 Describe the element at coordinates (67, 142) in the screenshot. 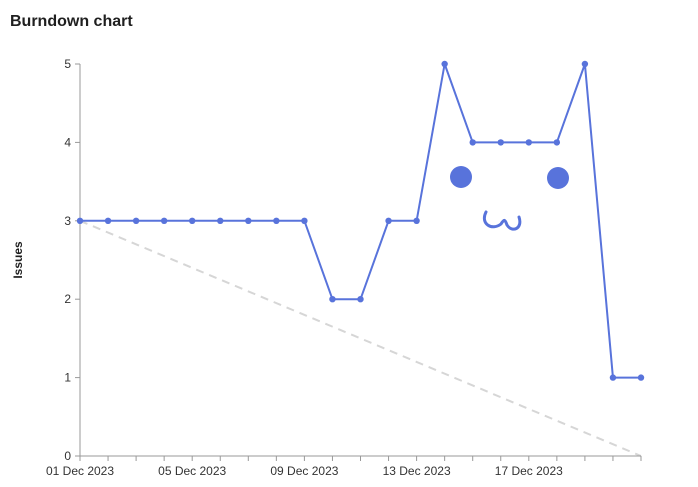

I see `y-tick-label: 4` at that location.